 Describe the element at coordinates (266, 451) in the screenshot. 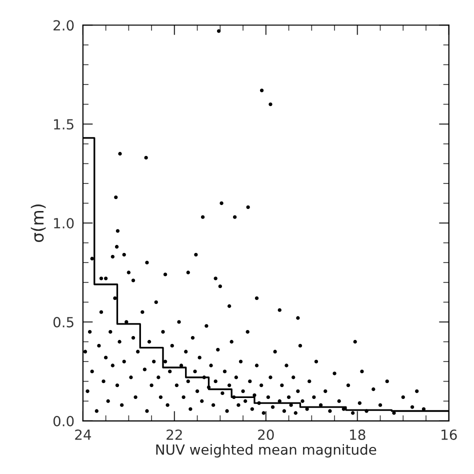

I see `x-axis-title: NUV weighted mean magnitude` at that location.